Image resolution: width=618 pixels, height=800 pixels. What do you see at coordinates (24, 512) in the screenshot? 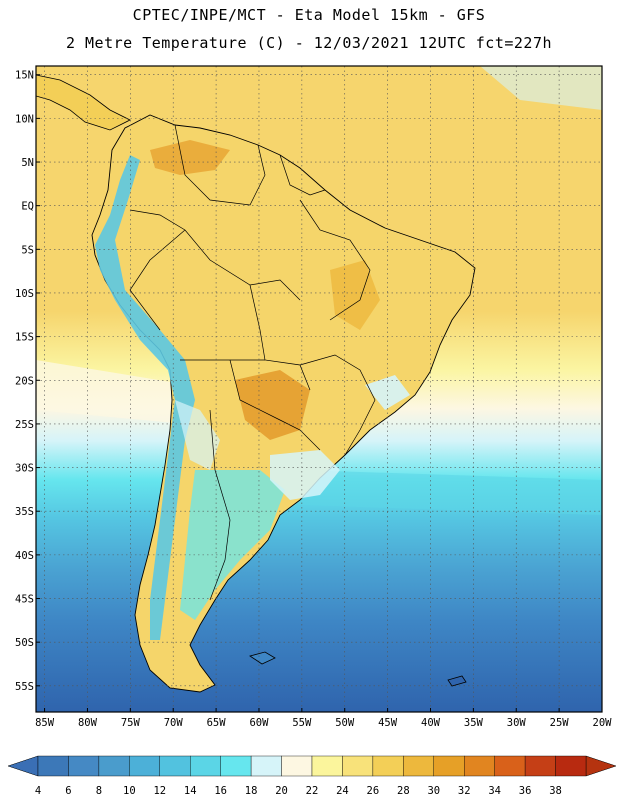
I see `lat-tick-label: 35S` at bounding box center [24, 512].